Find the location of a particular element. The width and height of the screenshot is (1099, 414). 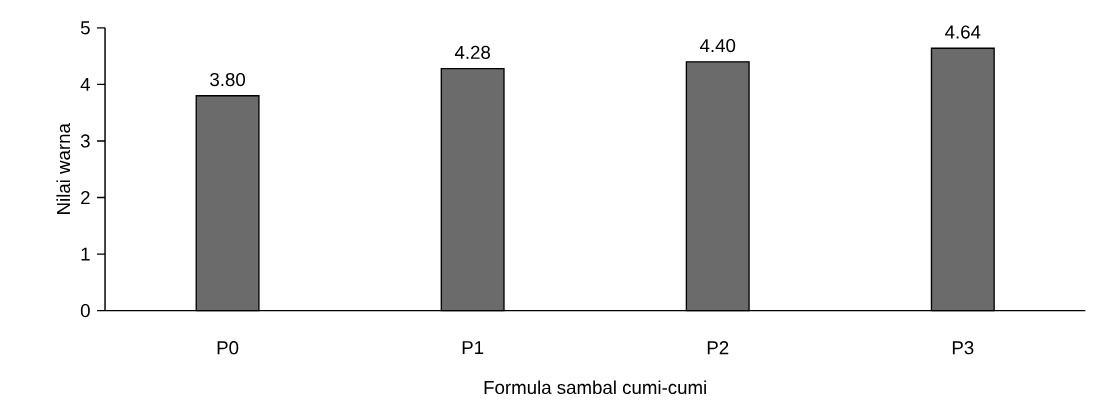

y-tick-label: 4 is located at coordinates (85, 84).